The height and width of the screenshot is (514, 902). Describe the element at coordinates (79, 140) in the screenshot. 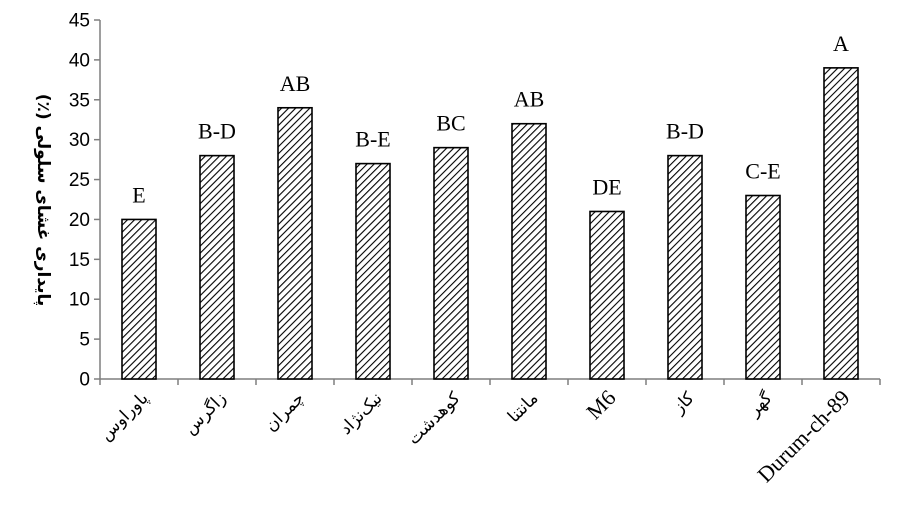

I see `y-tick-label: 30` at that location.